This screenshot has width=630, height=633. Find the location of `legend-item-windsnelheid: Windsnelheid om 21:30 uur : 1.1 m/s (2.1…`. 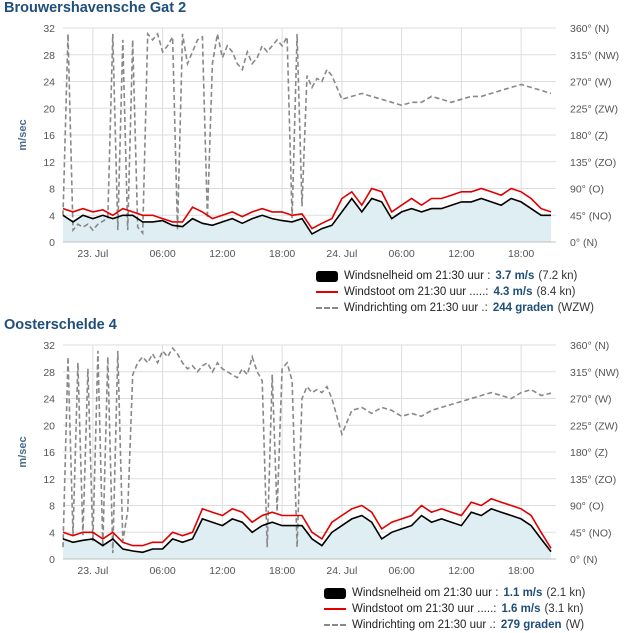

legend-item-windsnelheid: Windsnelheid om 21:30 uur : 1.1 m/s (2.1… is located at coordinates (454, 593).